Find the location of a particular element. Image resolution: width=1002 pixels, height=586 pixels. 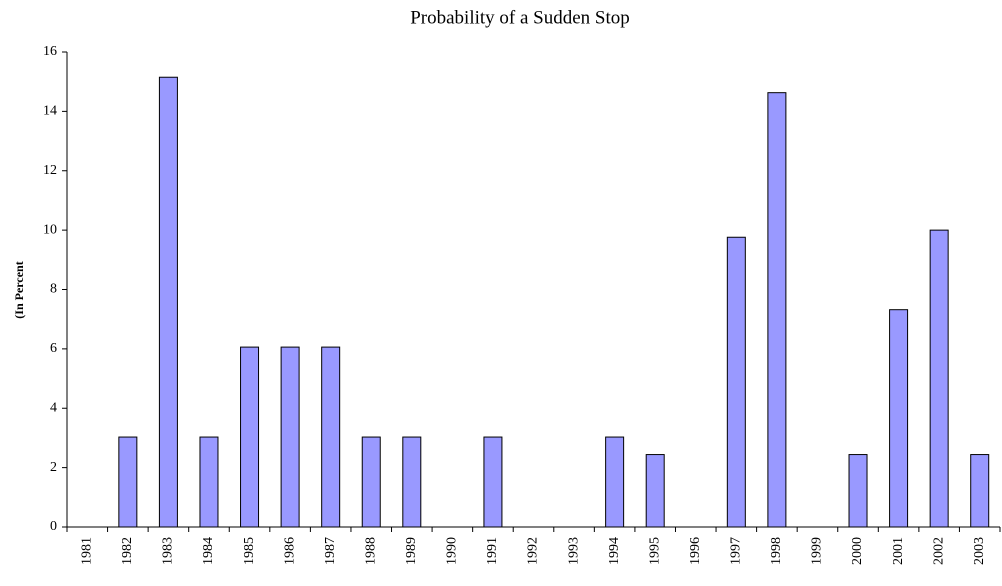

y-tick-label: 6 is located at coordinates (53, 348).